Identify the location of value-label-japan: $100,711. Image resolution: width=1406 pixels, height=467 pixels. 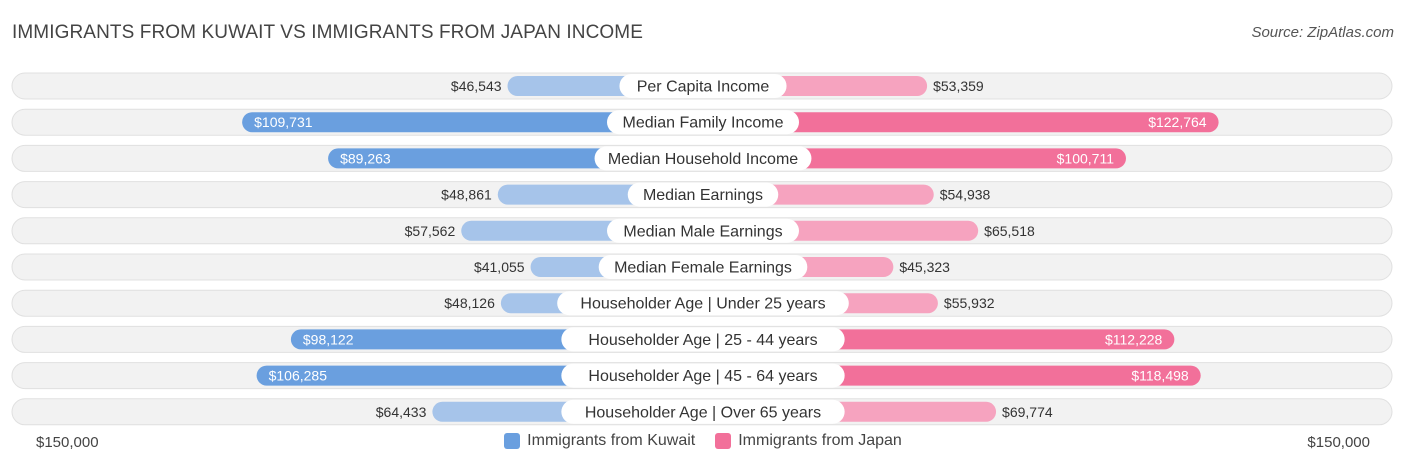
(1086, 158).